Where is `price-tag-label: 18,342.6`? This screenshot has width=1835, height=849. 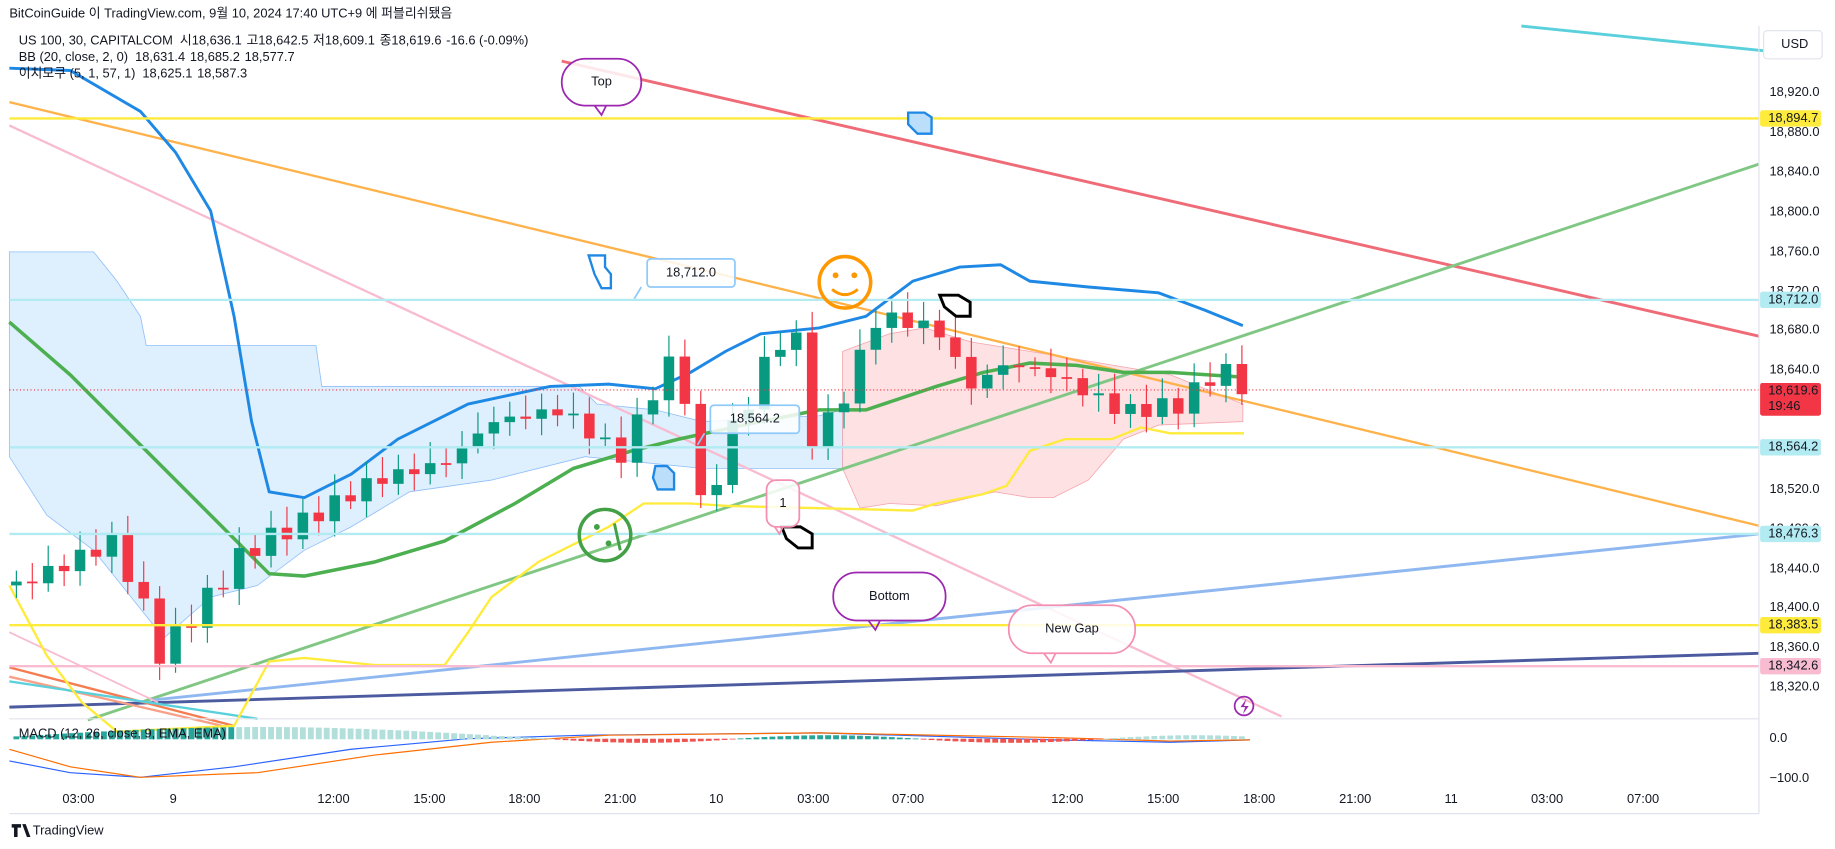
price-tag-label: 18,342.6 is located at coordinates (1793, 665).